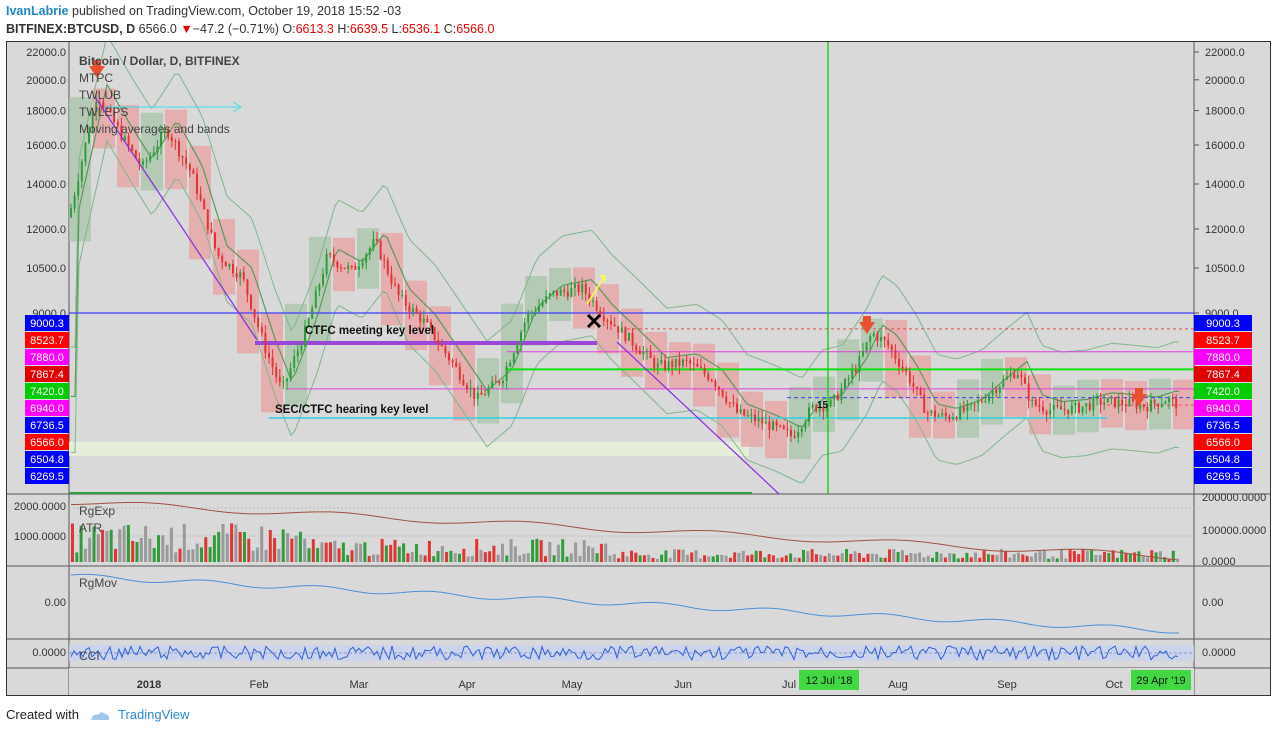 The width and height of the screenshot is (1276, 732). What do you see at coordinates (1223, 408) in the screenshot?
I see `price-label-right` at bounding box center [1223, 408].